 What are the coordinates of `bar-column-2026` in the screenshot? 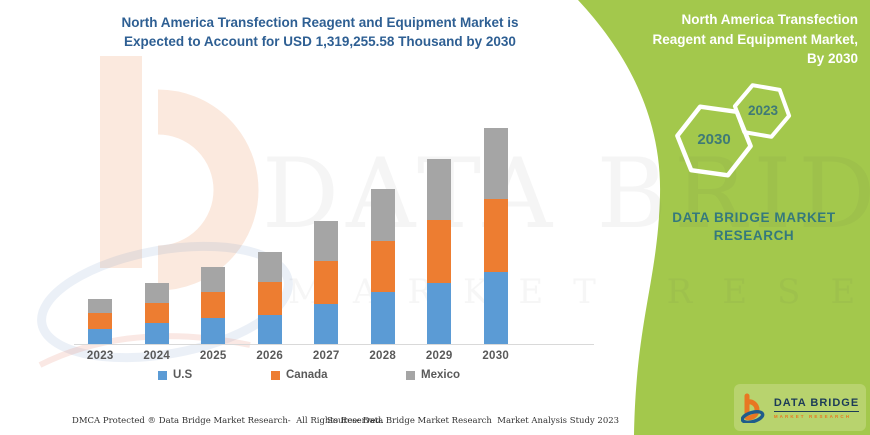 It's located at (270, 297).